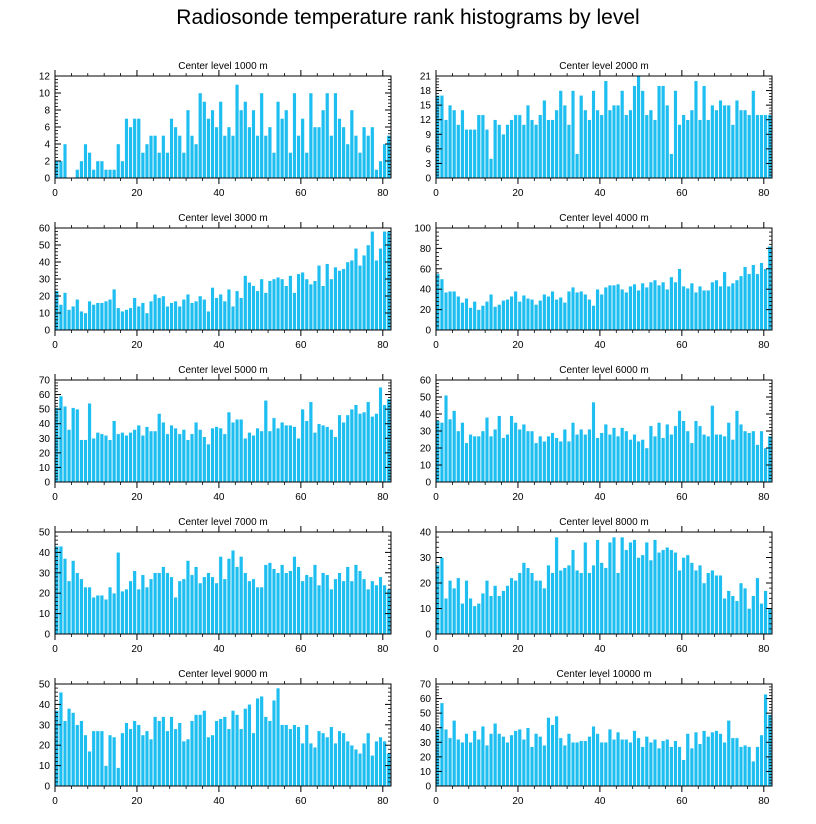 This screenshot has height=824, width=816. What do you see at coordinates (682, 345) in the screenshot?
I see `x-tick-label: 60` at bounding box center [682, 345].